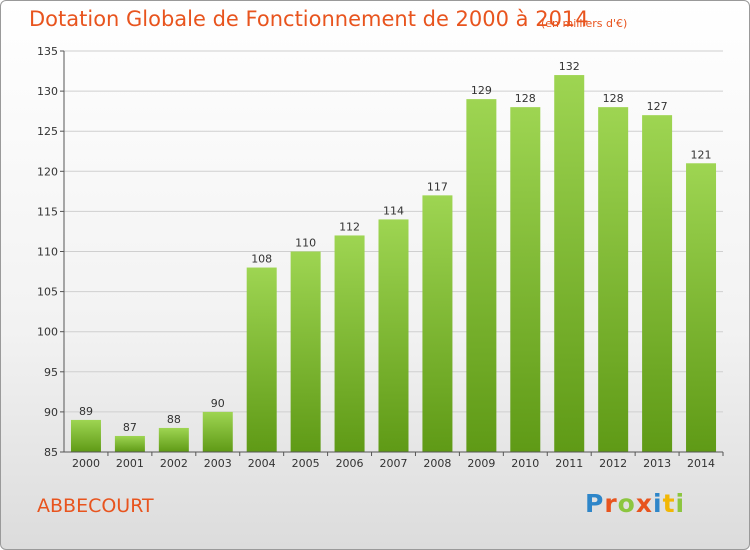 This screenshot has height=550, width=750. I want to click on data-label: 129, so click(481, 90).